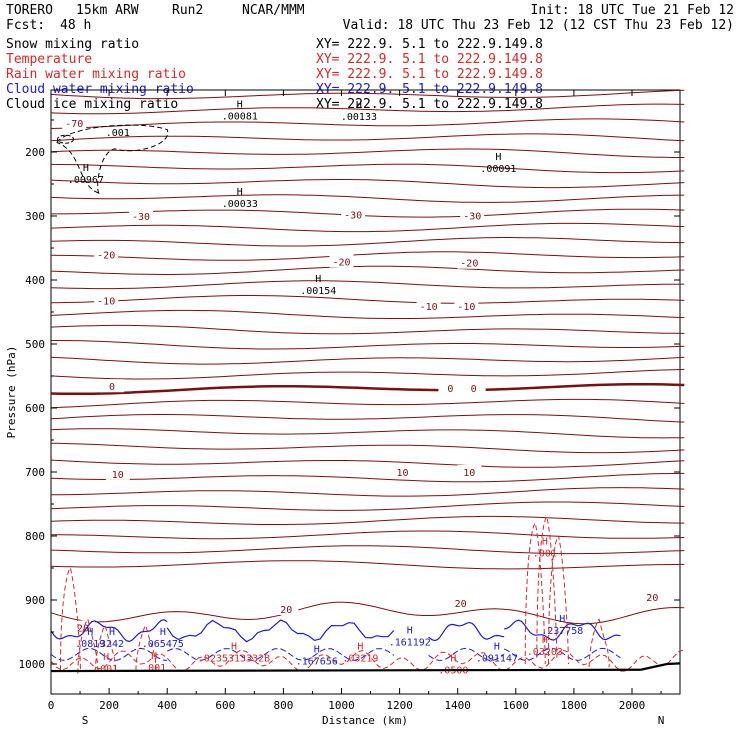 This screenshot has width=740, height=744. I want to click on terrain-surface, so click(365, 667).